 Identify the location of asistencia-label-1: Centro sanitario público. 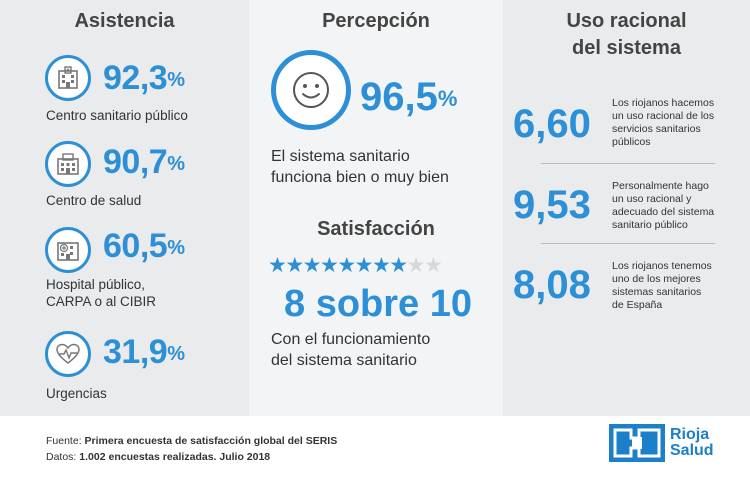
(117, 115).